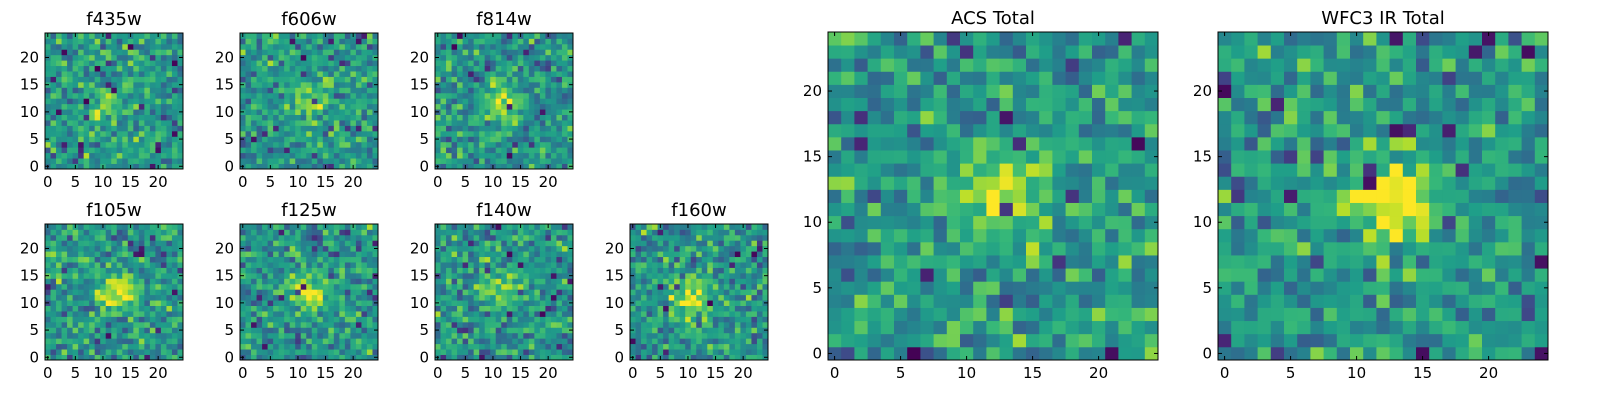 This screenshot has height=400, width=1600. What do you see at coordinates (113, 19) in the screenshot?
I see `panel-title: f435w` at bounding box center [113, 19].